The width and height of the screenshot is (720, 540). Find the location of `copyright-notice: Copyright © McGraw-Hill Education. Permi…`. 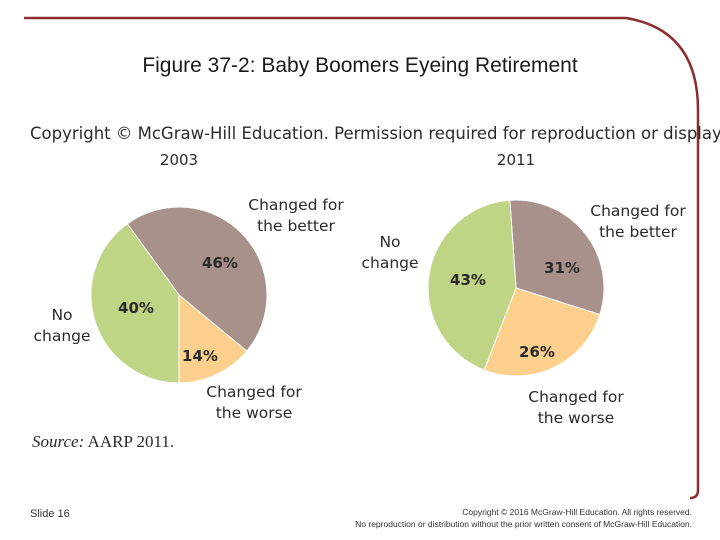

copyright-notice: Copyright © McGraw-Hill Education. Permi… is located at coordinates (375, 133).